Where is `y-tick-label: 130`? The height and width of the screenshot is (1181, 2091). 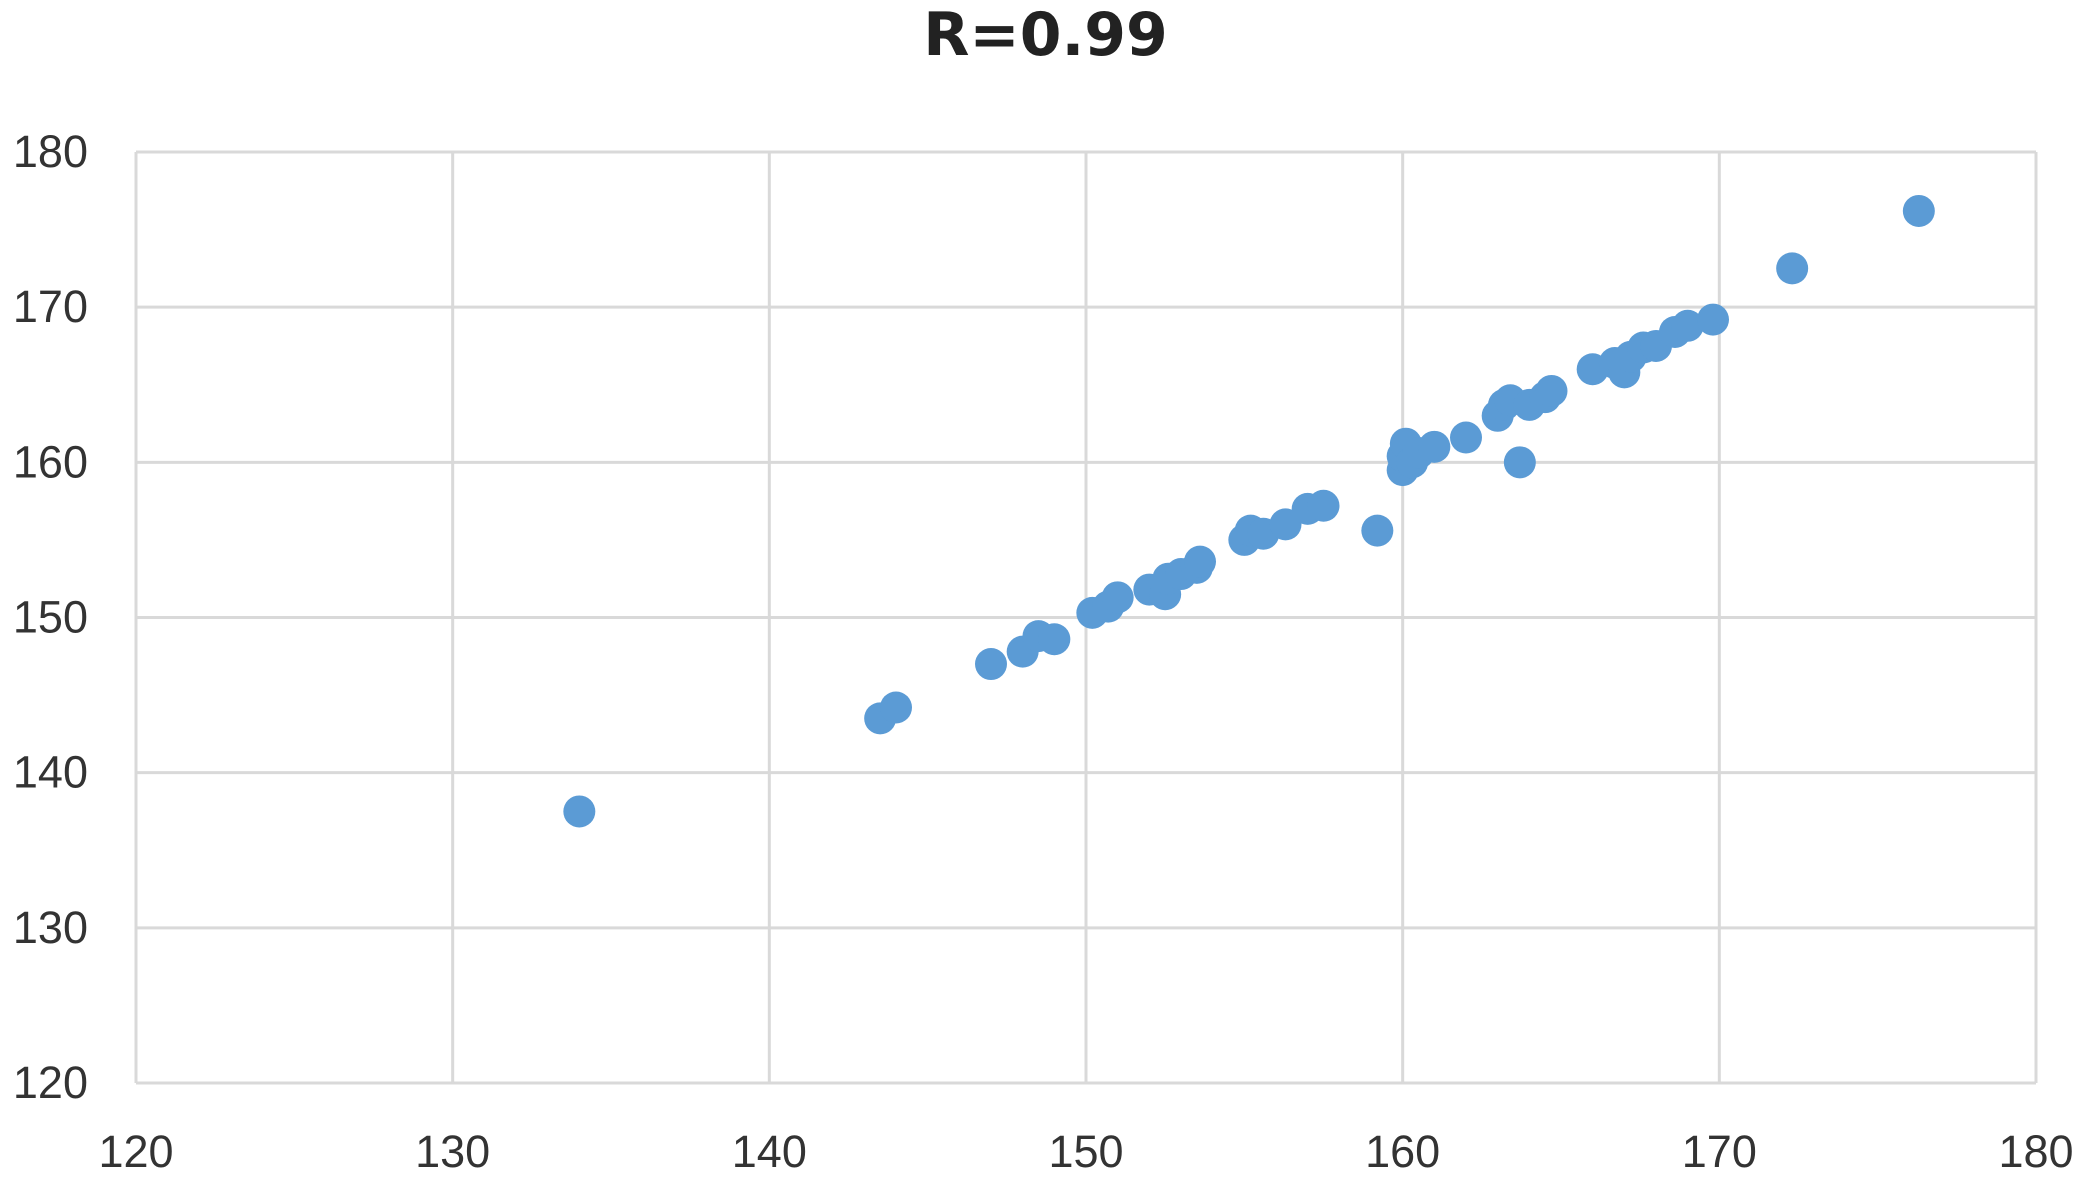
y-tick-label: 130 is located at coordinates (50, 927).